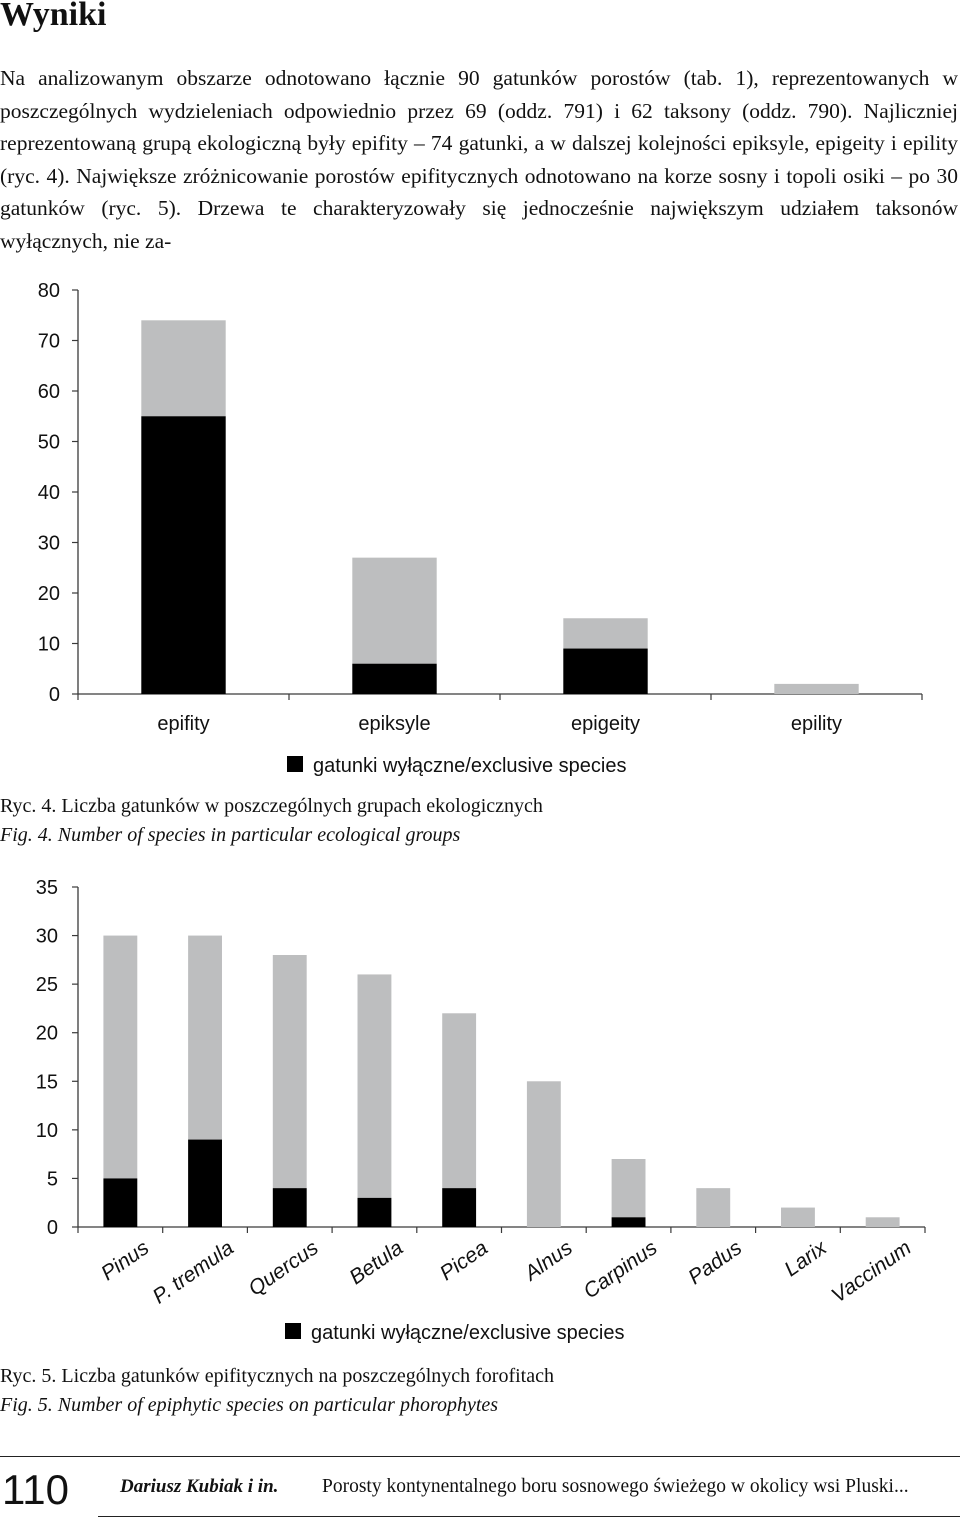 The image size is (960, 1520). I want to click on x-tick-label: Betula, so click(376, 1262).